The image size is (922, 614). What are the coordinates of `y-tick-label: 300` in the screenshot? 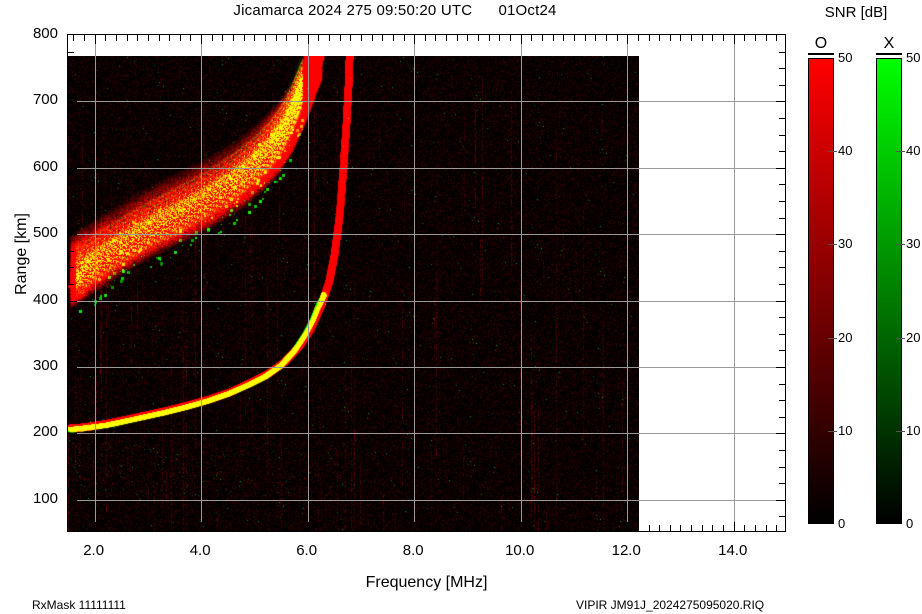 It's located at (45, 365).